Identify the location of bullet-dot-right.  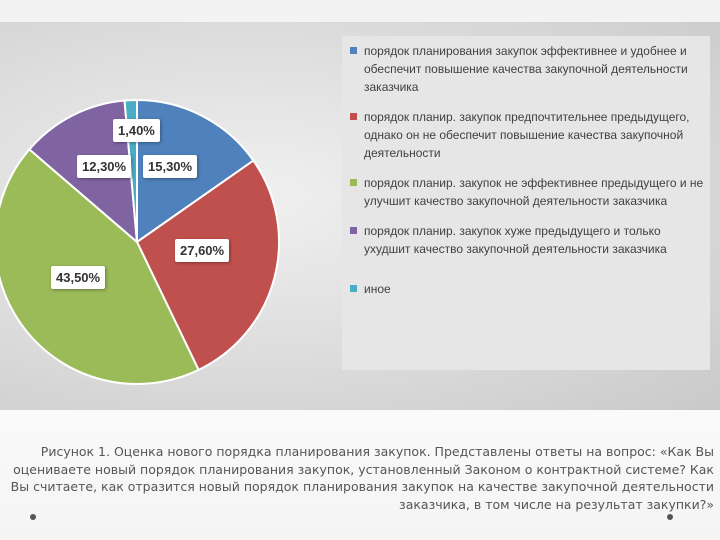
(670, 517).